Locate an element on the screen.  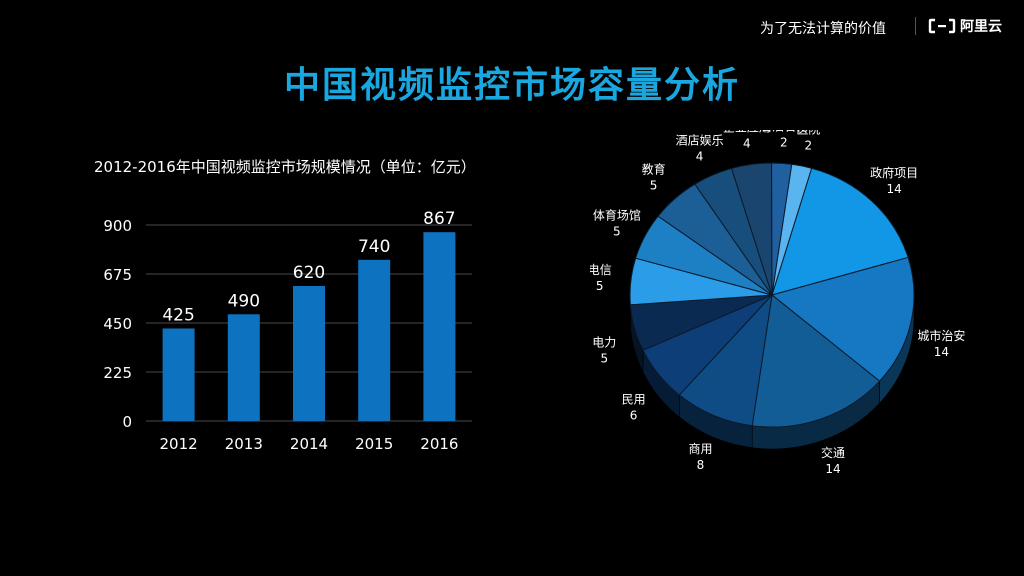
pie-slice-label: 医院 is located at coordinates (808, 133).